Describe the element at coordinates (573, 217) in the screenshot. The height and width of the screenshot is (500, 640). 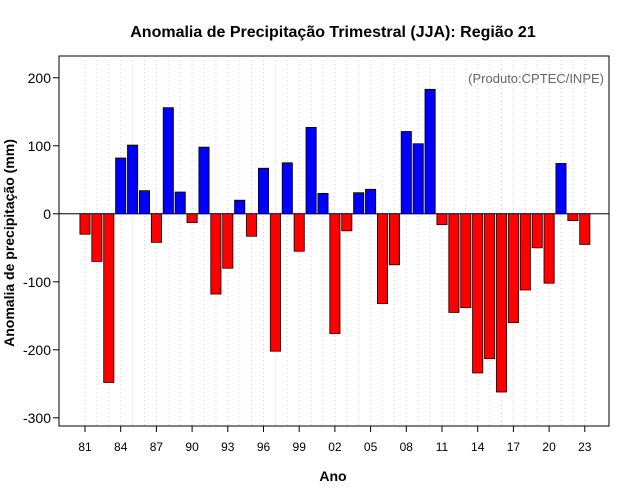
I see `bar-2022` at that location.